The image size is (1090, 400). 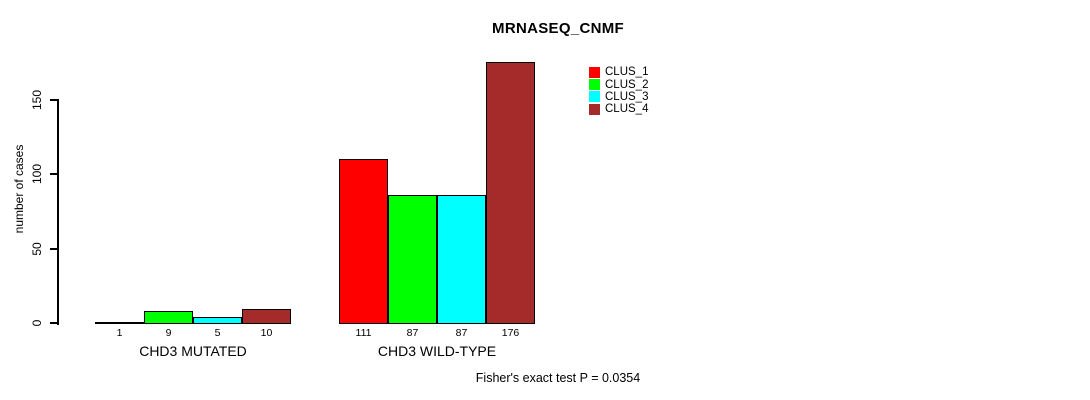 What do you see at coordinates (266, 333) in the screenshot?
I see `bar-value-label: 10` at bounding box center [266, 333].